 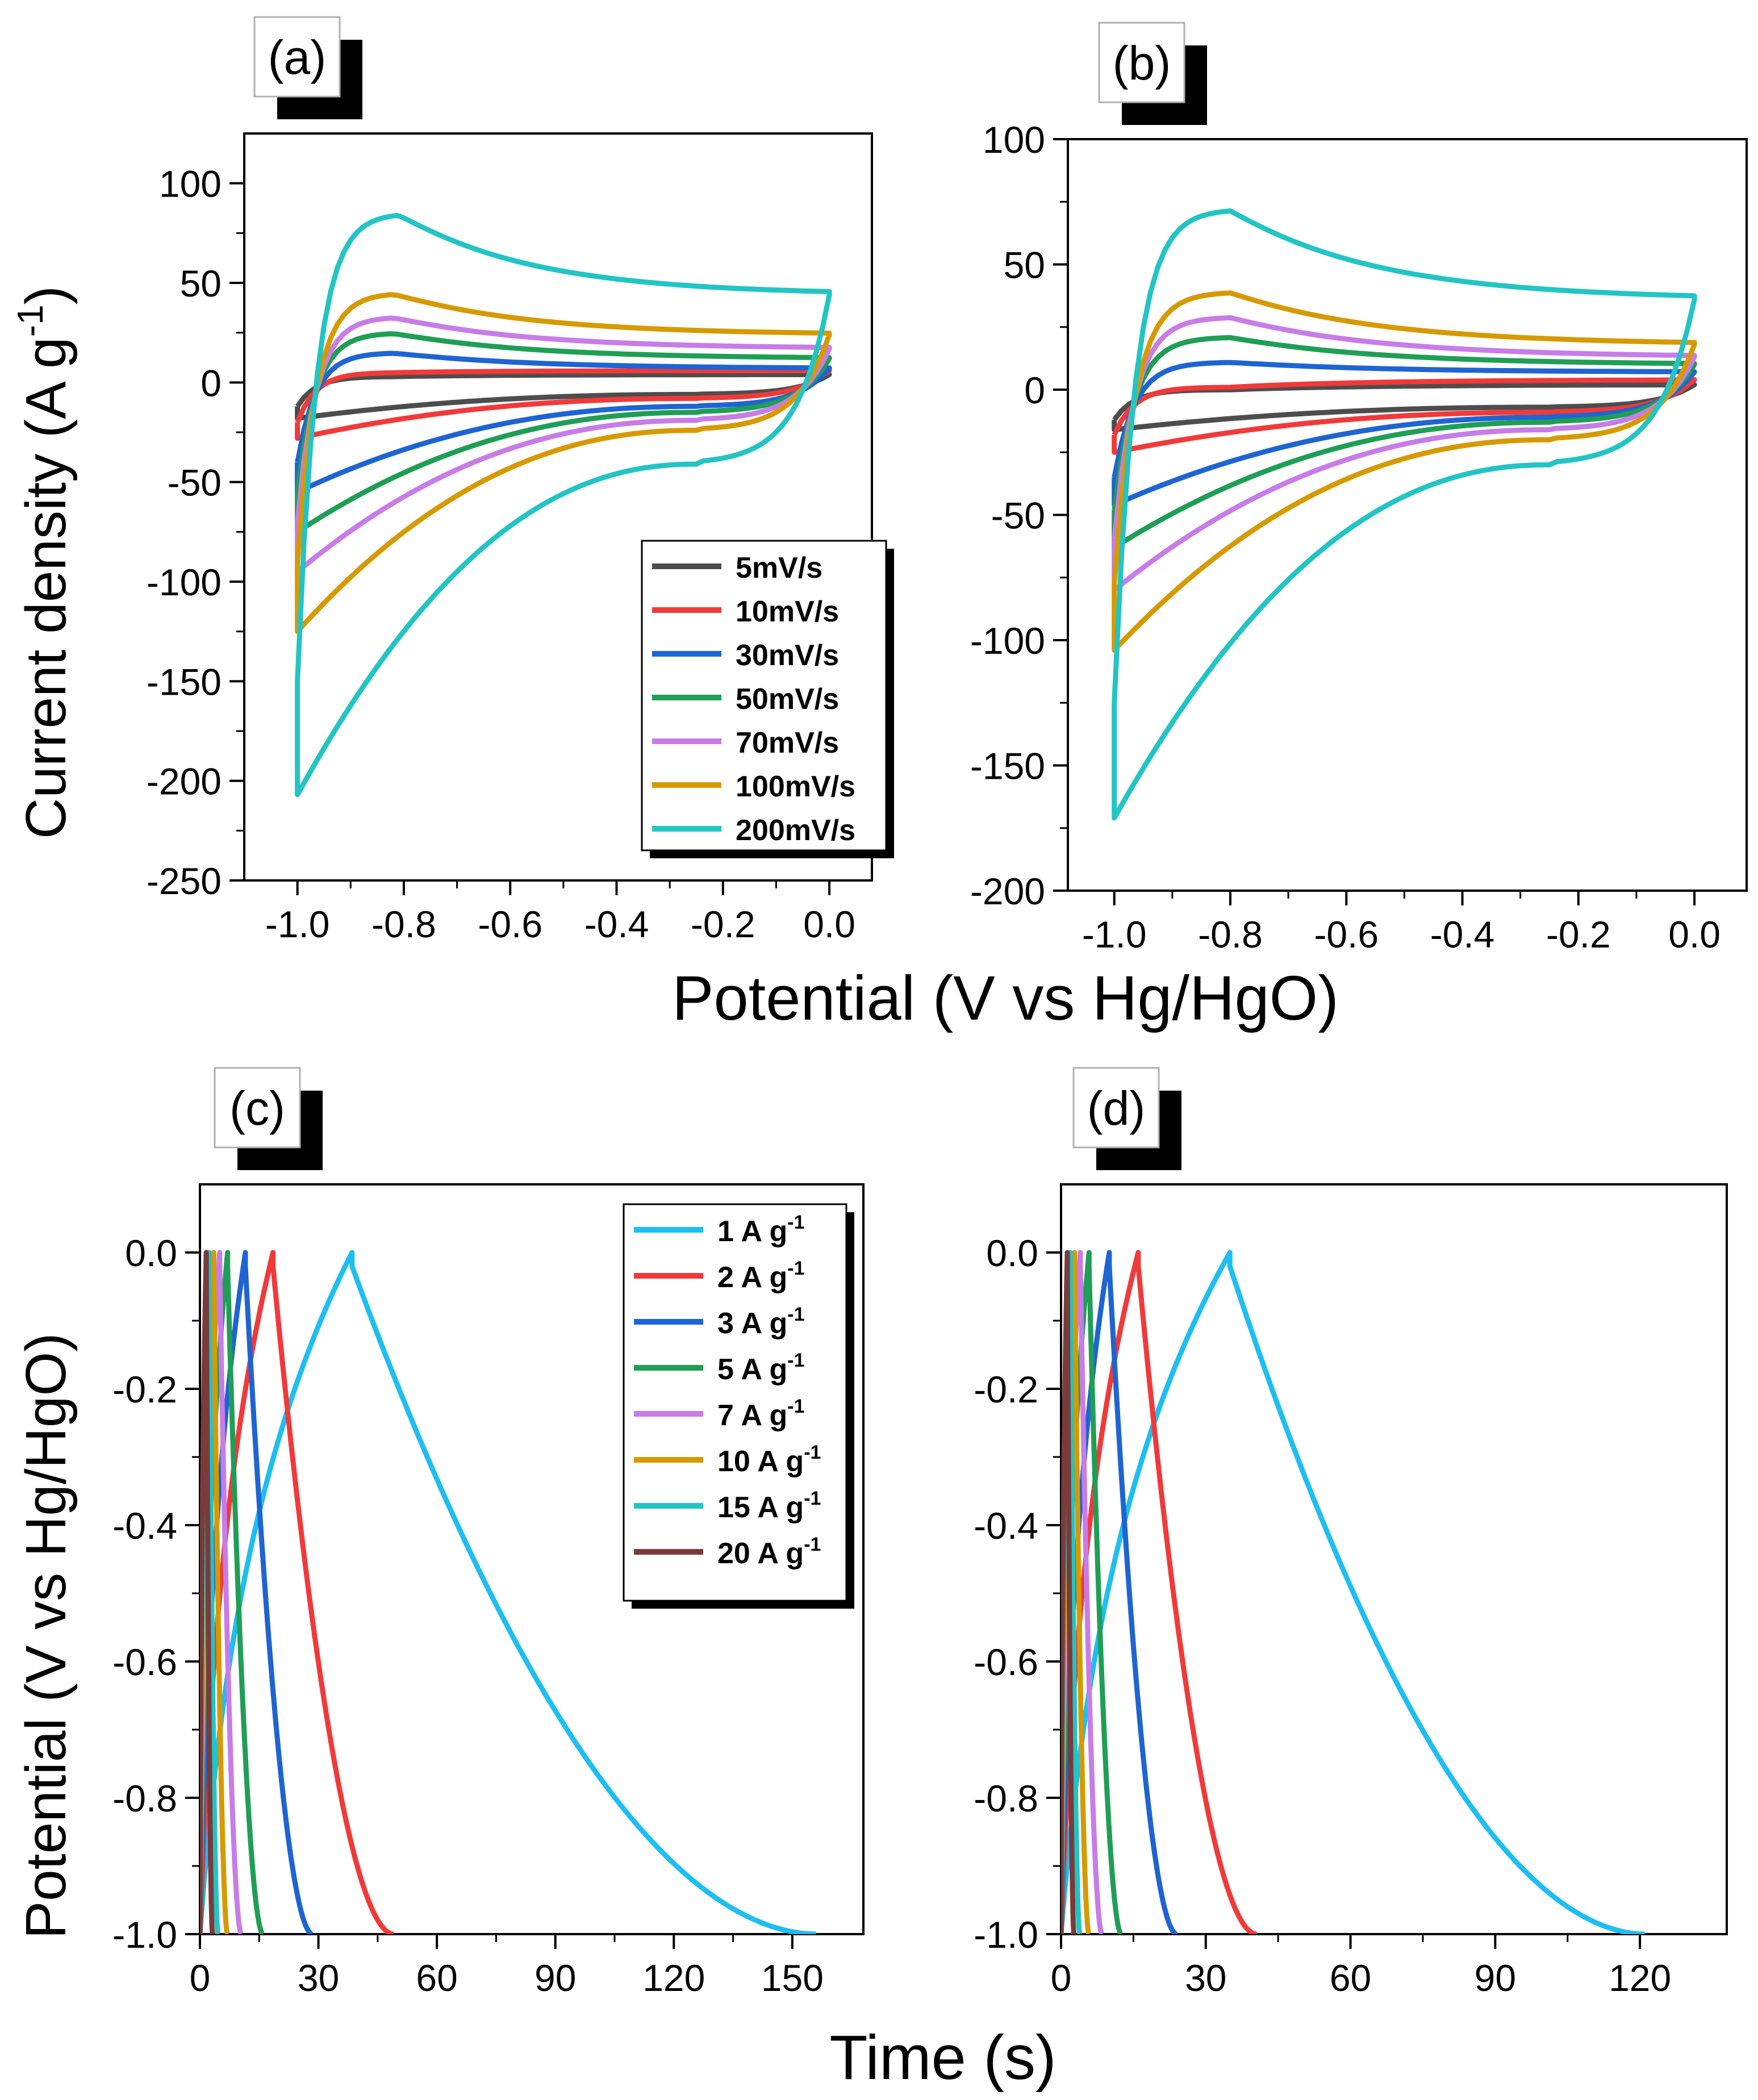 I want to click on shared-x-axis-label-top: Potential (V vs Hg/HgO), so click(x=1005, y=998).